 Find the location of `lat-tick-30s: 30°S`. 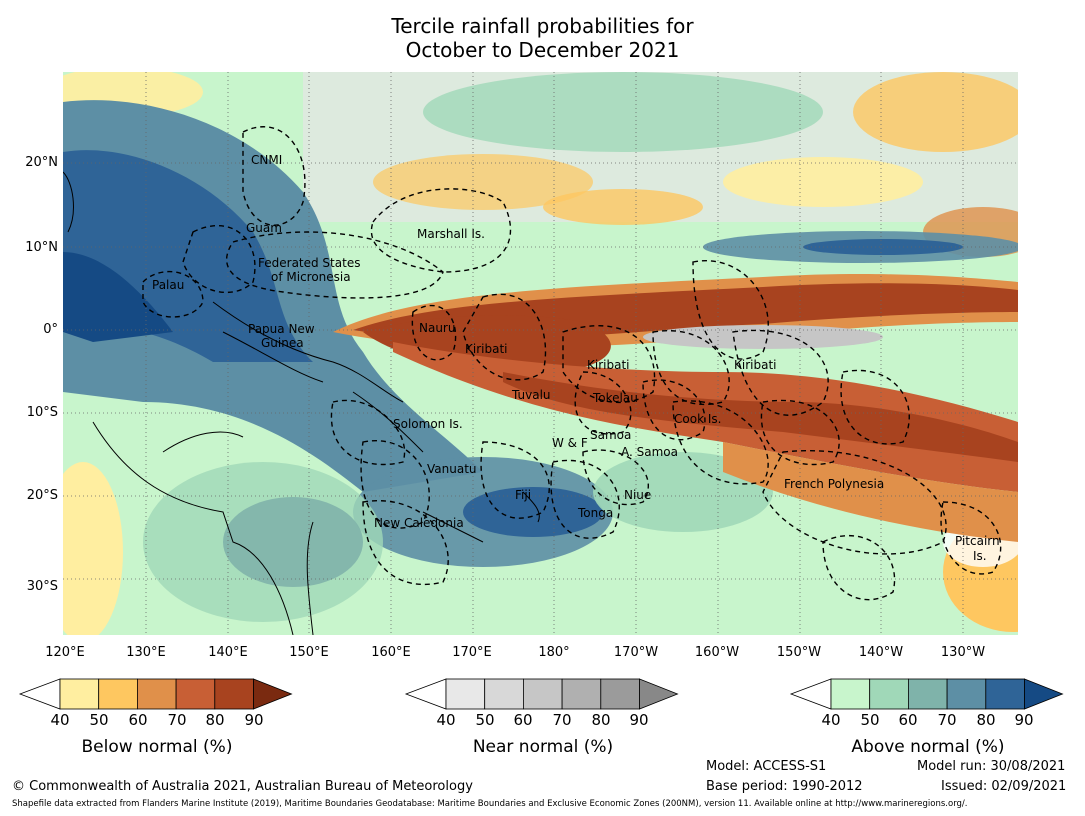

lat-tick-30s: 30°S is located at coordinates (42, 586).